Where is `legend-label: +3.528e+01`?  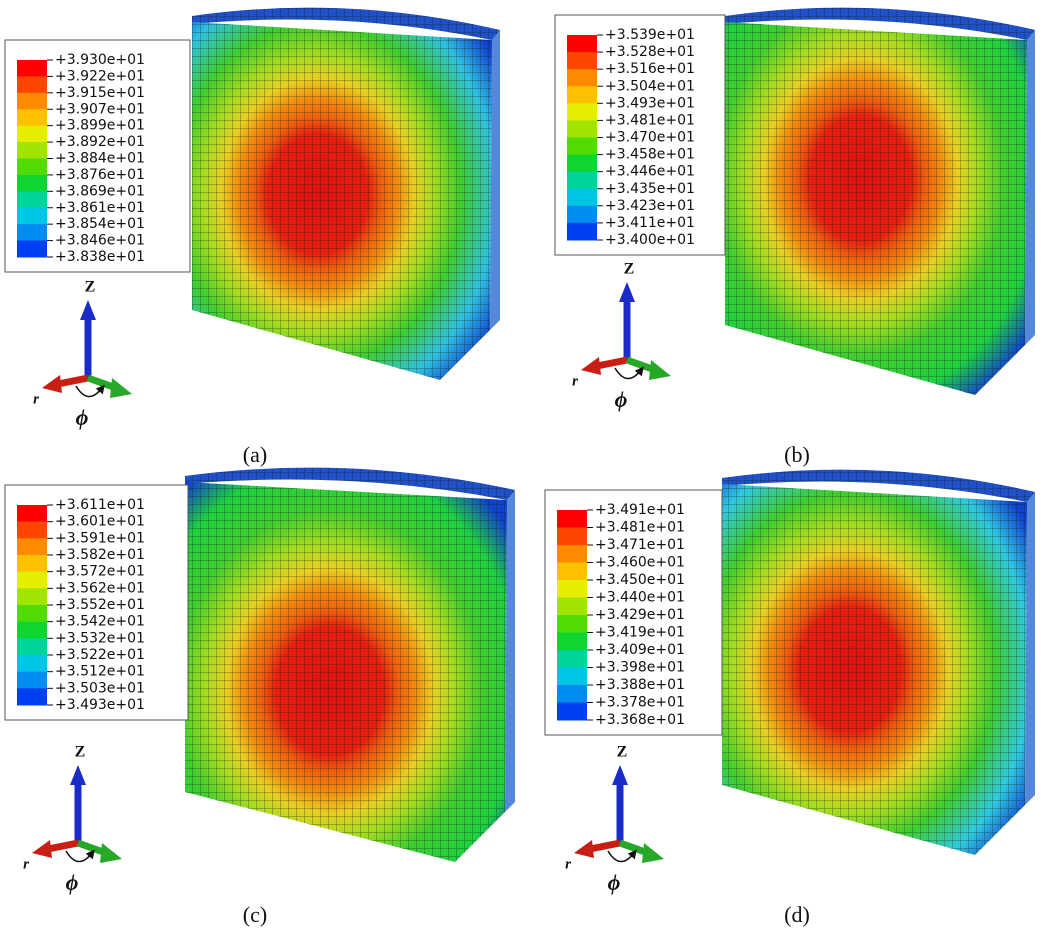 legend-label: +3.528e+01 is located at coordinates (650, 52).